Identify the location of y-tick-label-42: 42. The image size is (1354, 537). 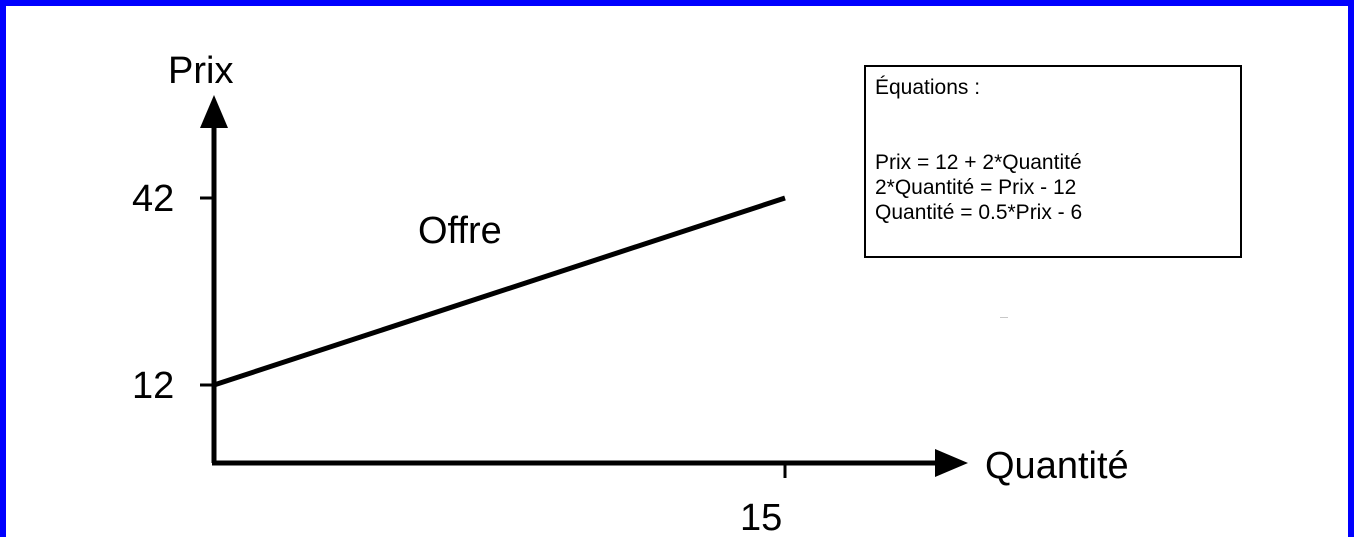
(153, 199).